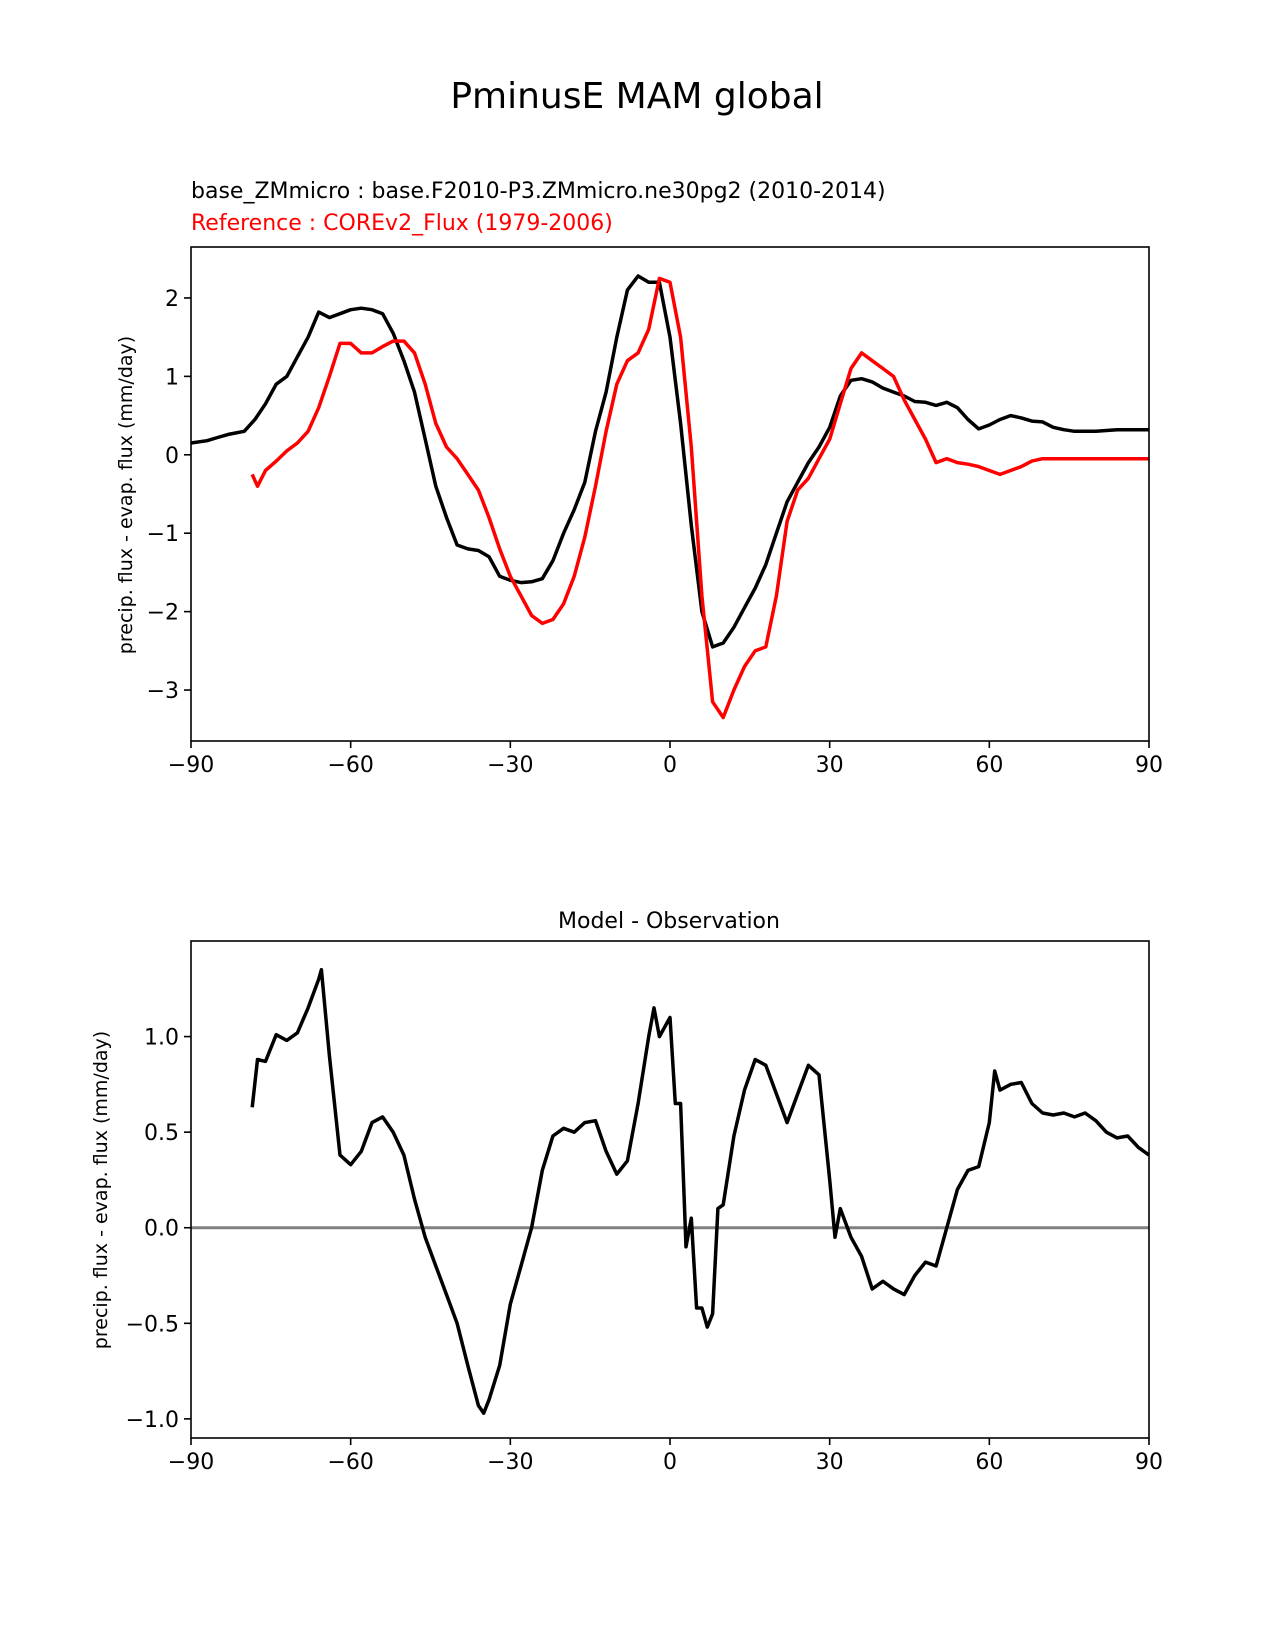  What do you see at coordinates (989, 765) in the screenshot?
I see `top-xtick-label: 60` at bounding box center [989, 765].